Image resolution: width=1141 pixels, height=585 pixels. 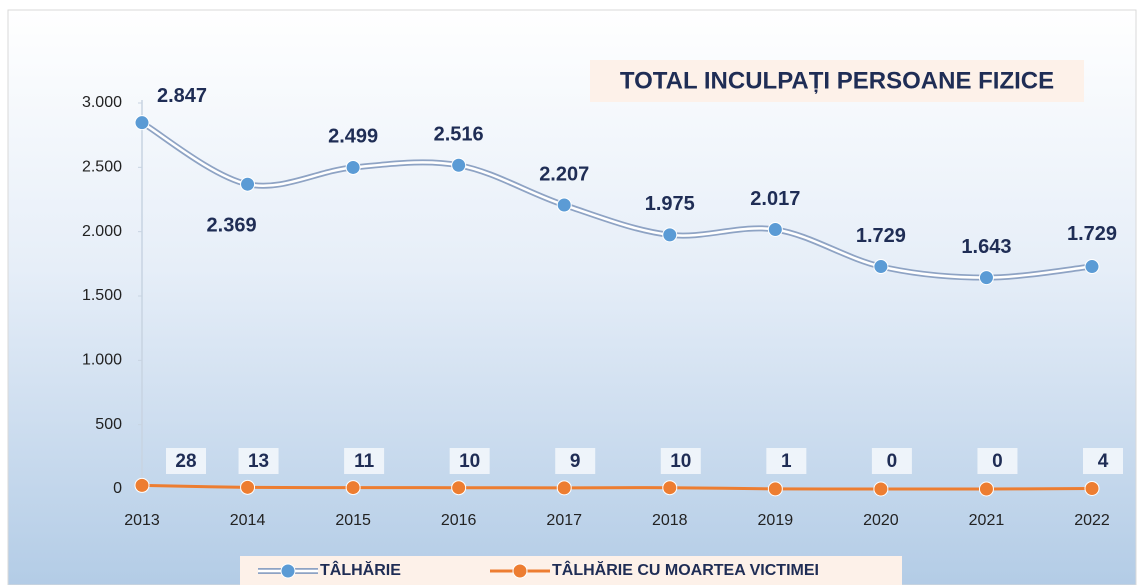 What do you see at coordinates (670, 520) in the screenshot?
I see `x-tick-label: 2018` at bounding box center [670, 520].